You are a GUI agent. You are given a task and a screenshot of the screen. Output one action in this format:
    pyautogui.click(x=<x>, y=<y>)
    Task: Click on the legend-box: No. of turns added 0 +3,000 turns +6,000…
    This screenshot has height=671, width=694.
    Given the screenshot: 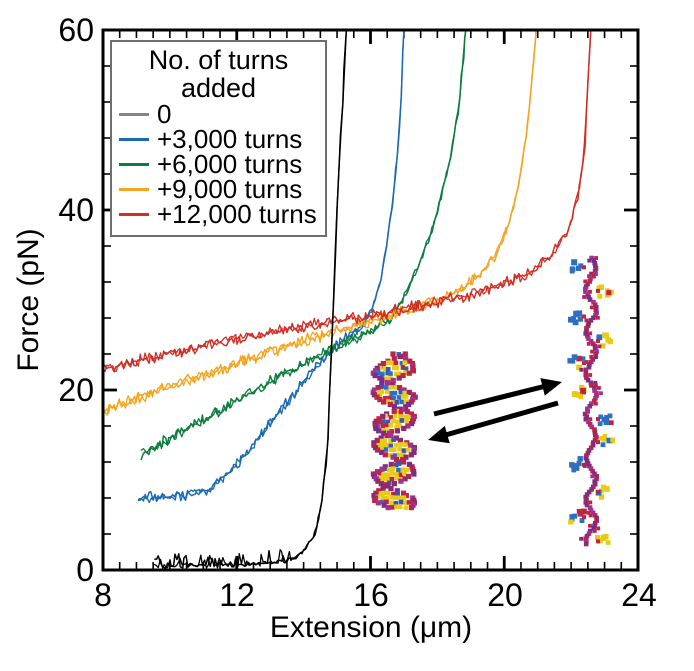 What is the action you would take?
    pyautogui.click(x=218, y=138)
    